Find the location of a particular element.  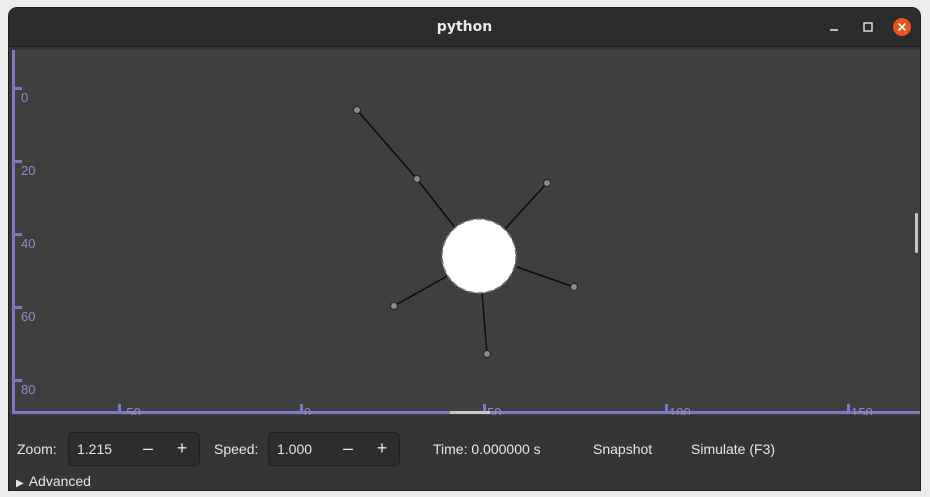

link-upper-left is located at coordinates (408, 172).